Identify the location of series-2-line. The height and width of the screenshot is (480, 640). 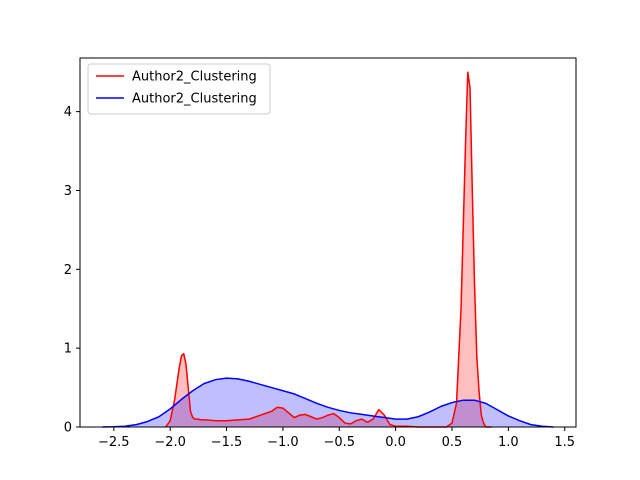
(328, 402).